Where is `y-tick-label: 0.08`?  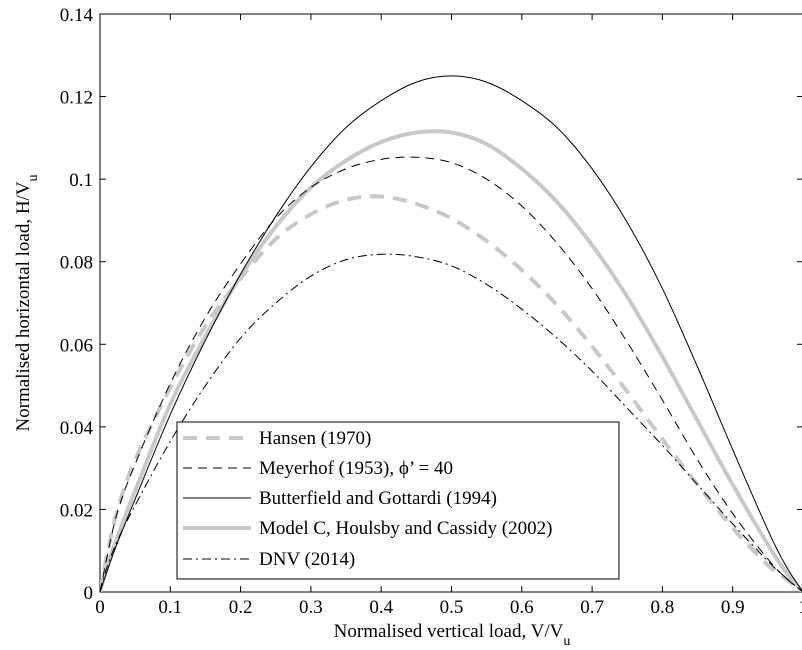 y-tick-label: 0.08 is located at coordinates (76, 263).